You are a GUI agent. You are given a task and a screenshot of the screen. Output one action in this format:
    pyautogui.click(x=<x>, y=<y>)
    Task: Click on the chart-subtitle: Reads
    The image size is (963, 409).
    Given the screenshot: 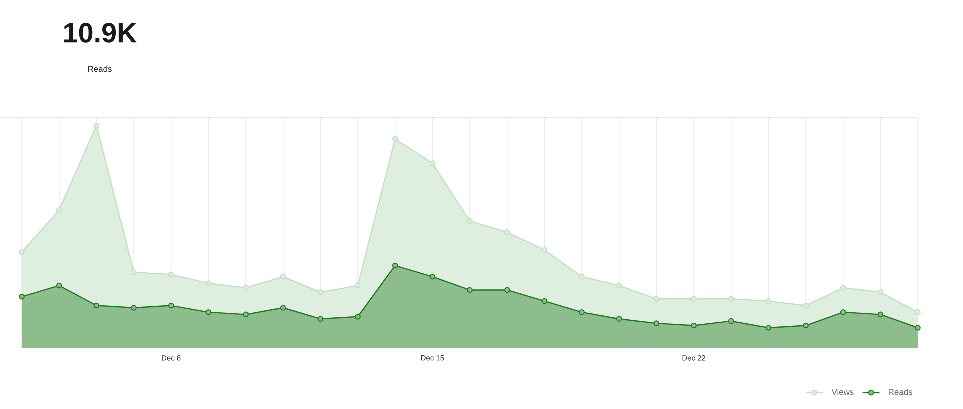 What is the action you would take?
    pyautogui.click(x=100, y=69)
    